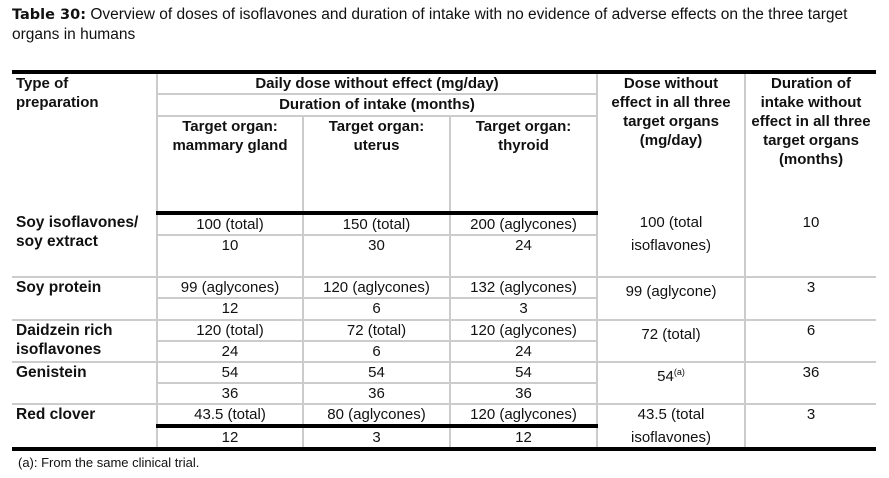 This screenshot has width=889, height=478. Describe the element at coordinates (229, 224) in the screenshot. I see `dose-cell: 100 (total)` at that location.